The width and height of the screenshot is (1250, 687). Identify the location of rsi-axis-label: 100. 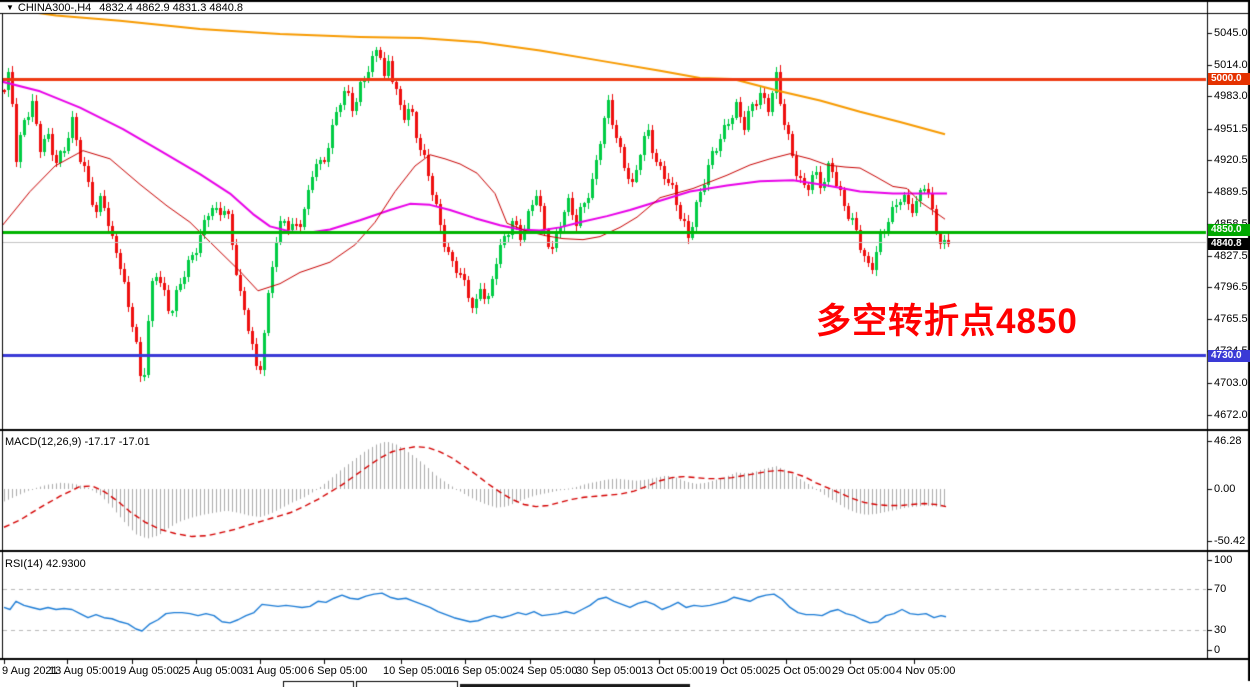
(1223, 560).